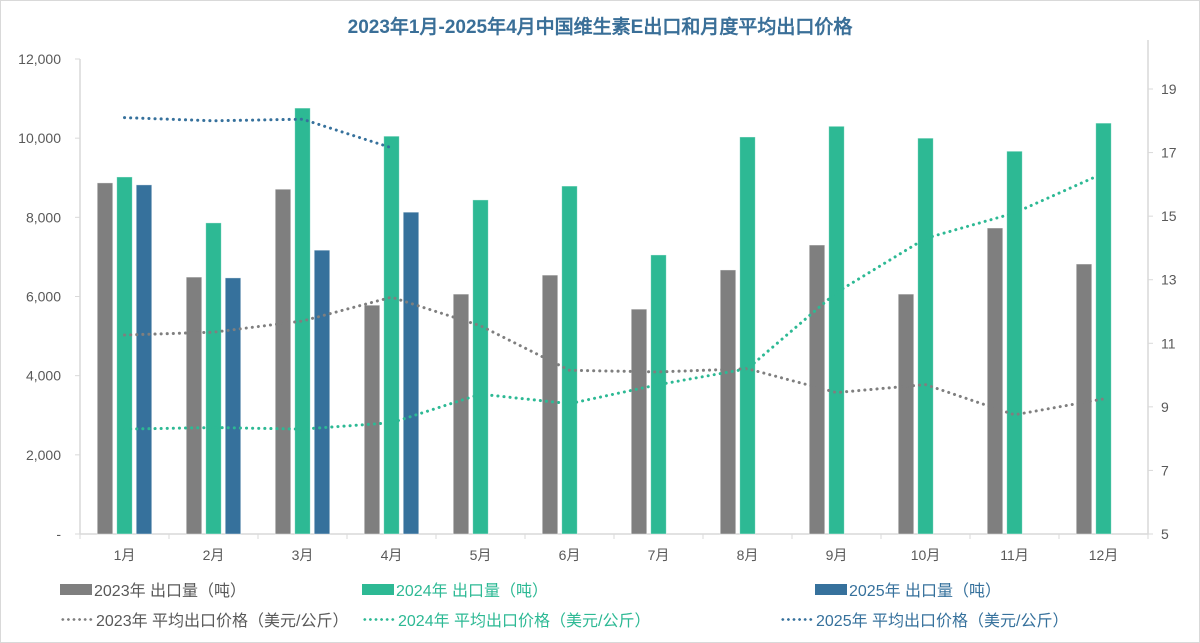 This screenshot has width=1200, height=643. Describe the element at coordinates (837, 555) in the screenshot. I see `x-tick-label: 9月` at that location.